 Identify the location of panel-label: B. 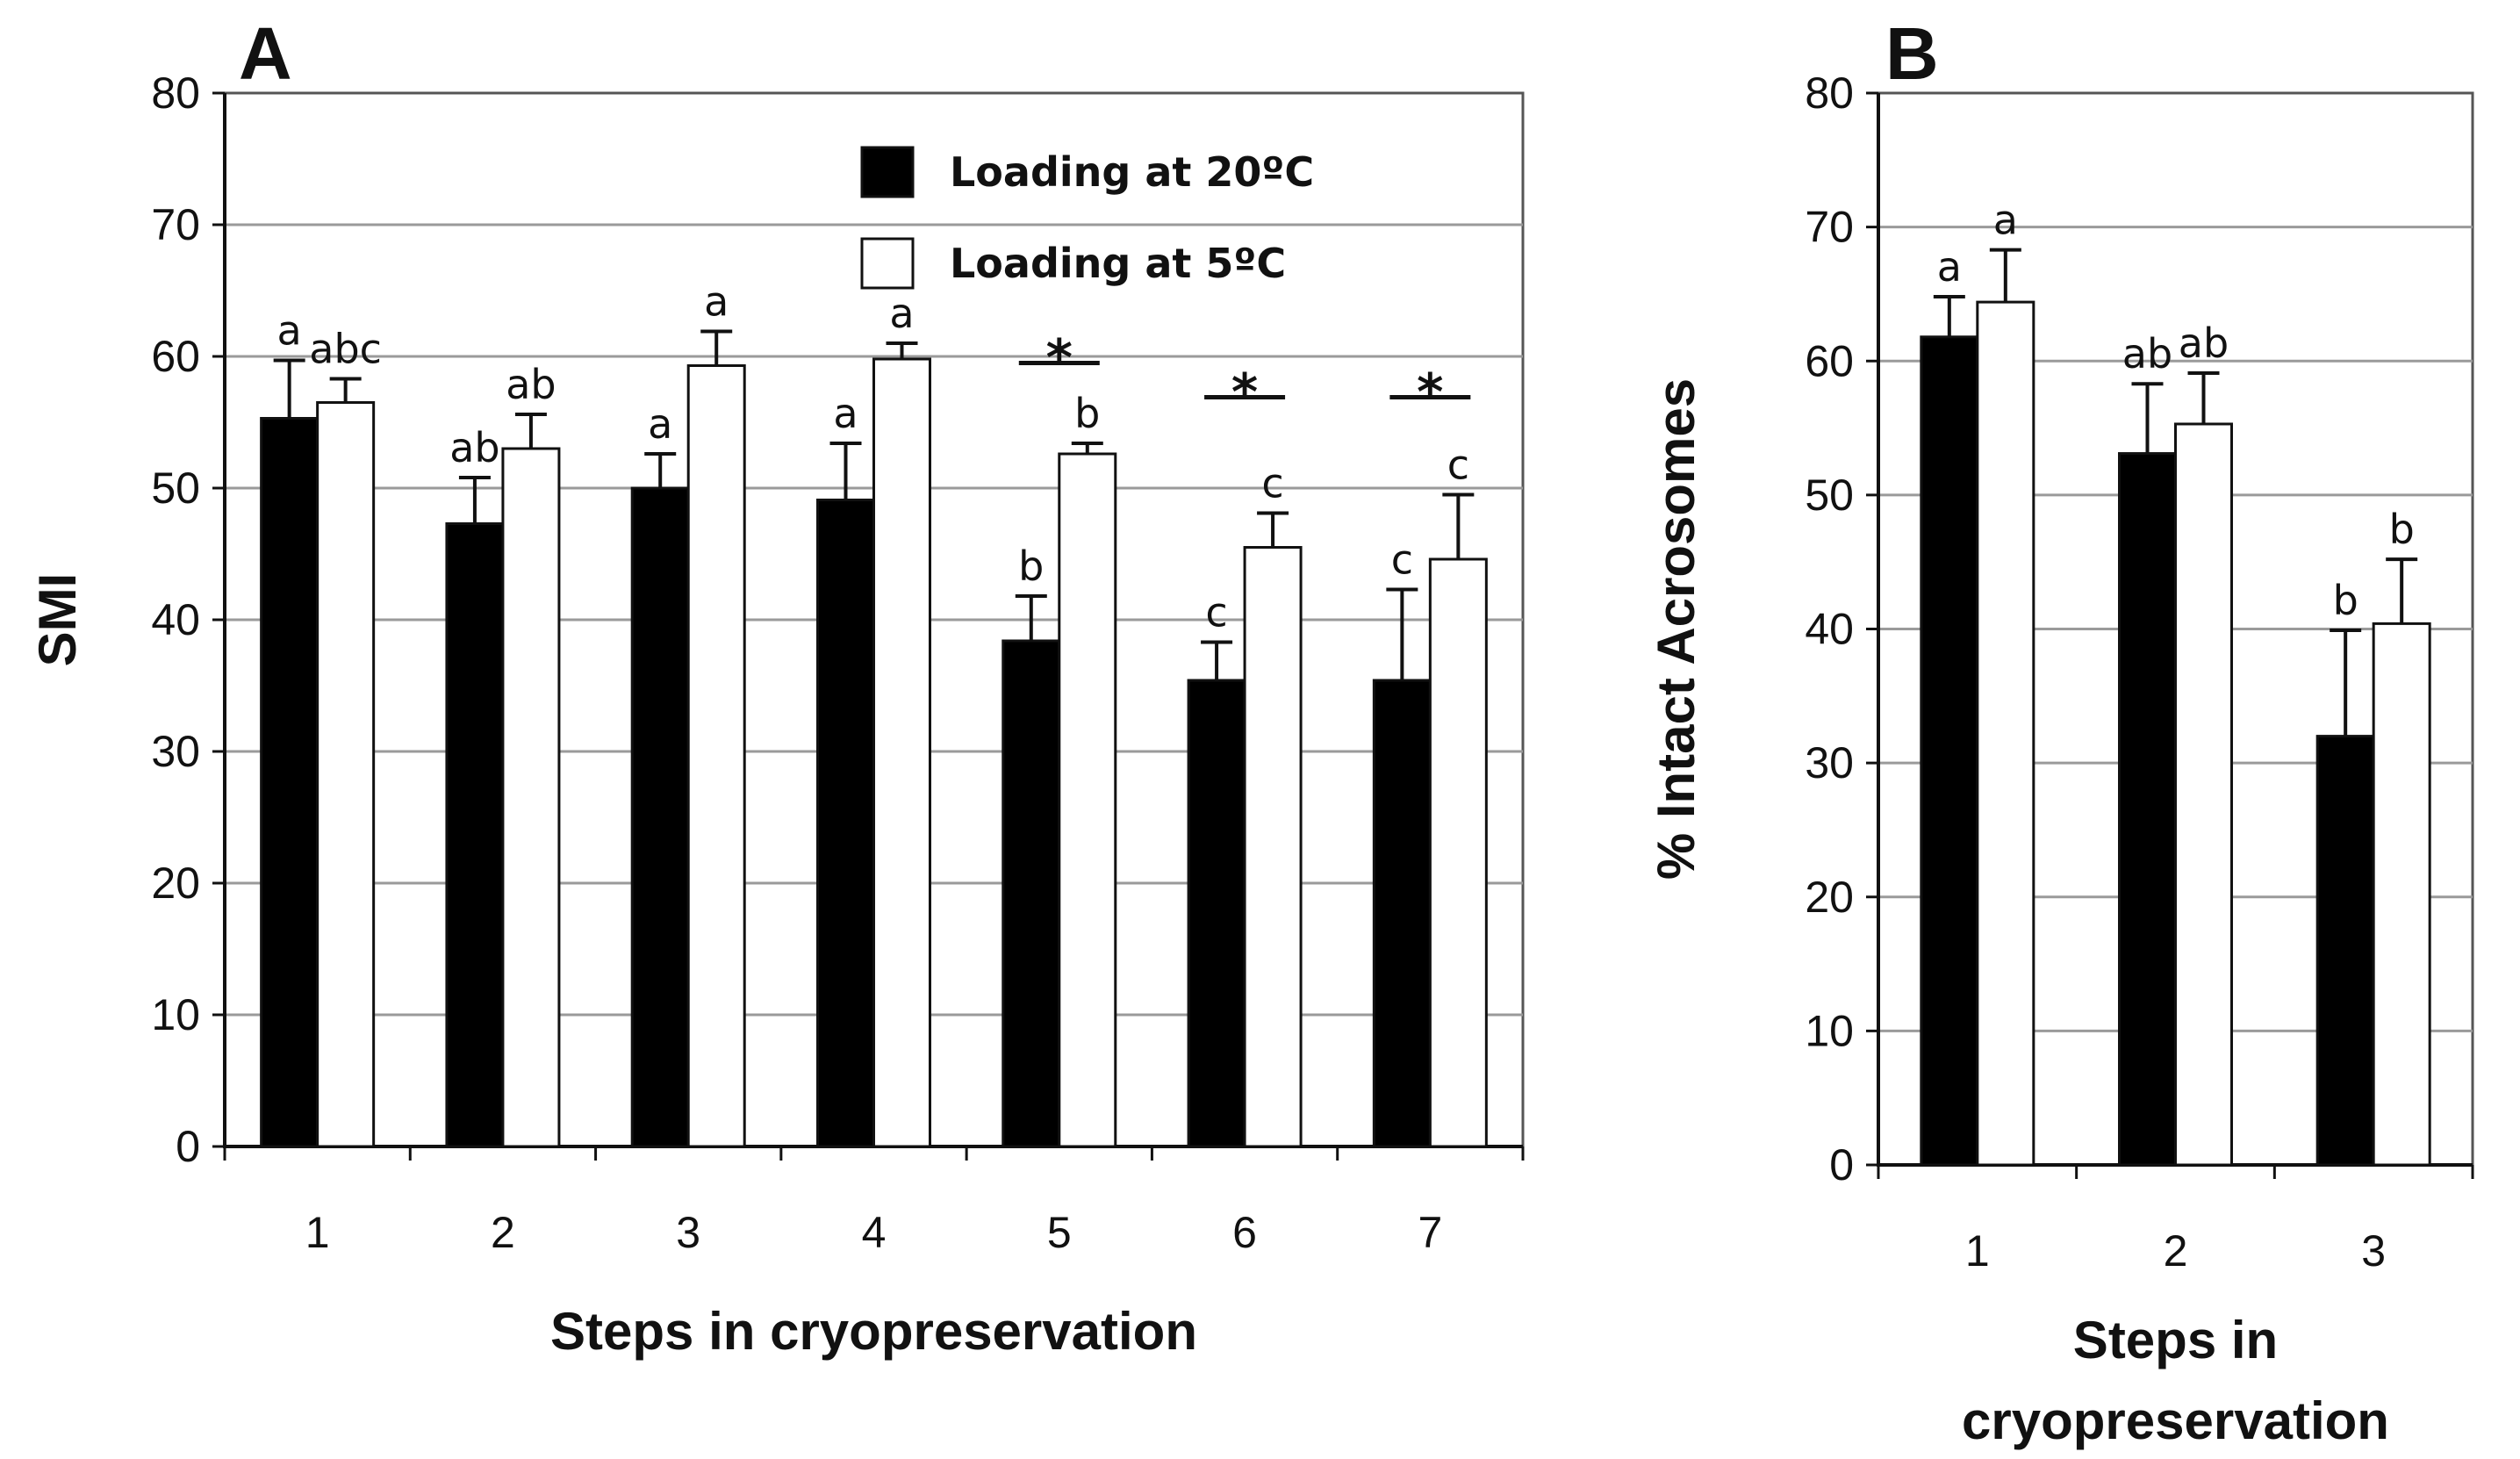
(1912, 53).